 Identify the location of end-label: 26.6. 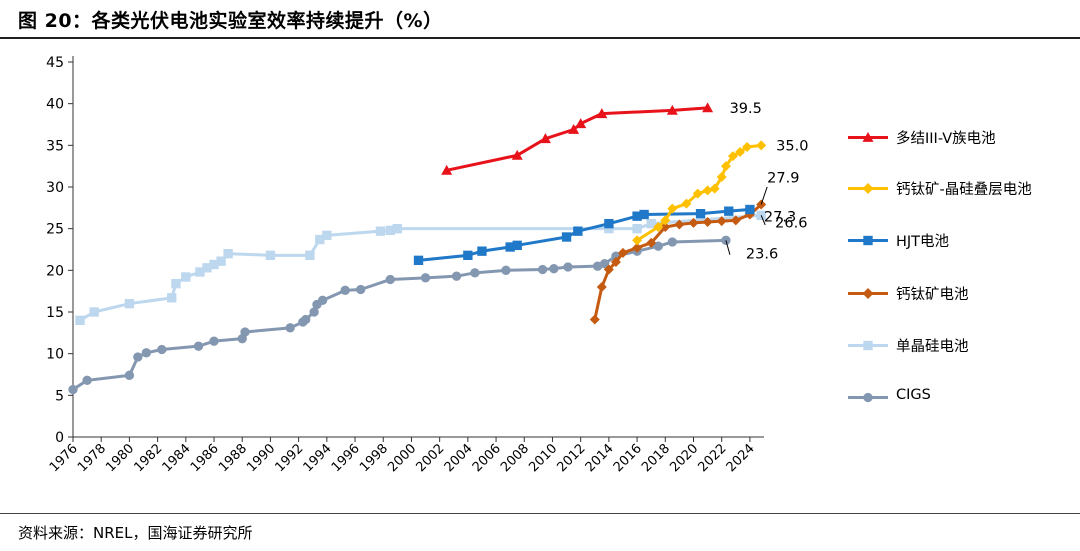
(791, 223).